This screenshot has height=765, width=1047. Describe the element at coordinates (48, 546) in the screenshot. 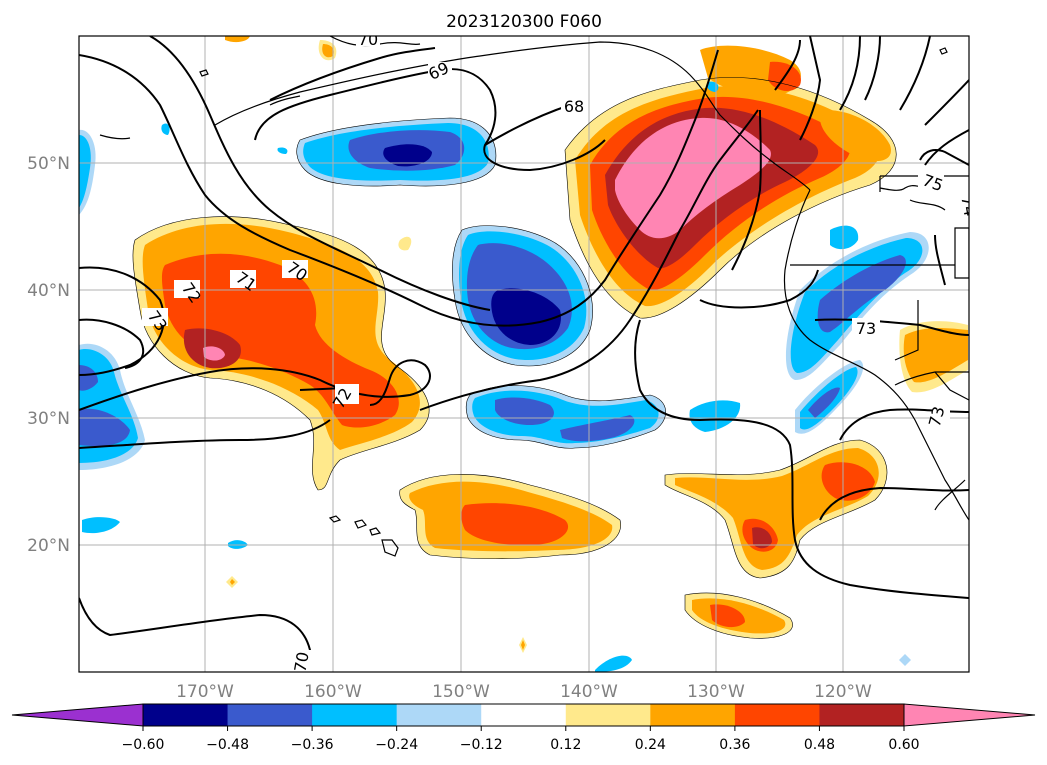

I see `lat-label-20n: 20°N` at that location.